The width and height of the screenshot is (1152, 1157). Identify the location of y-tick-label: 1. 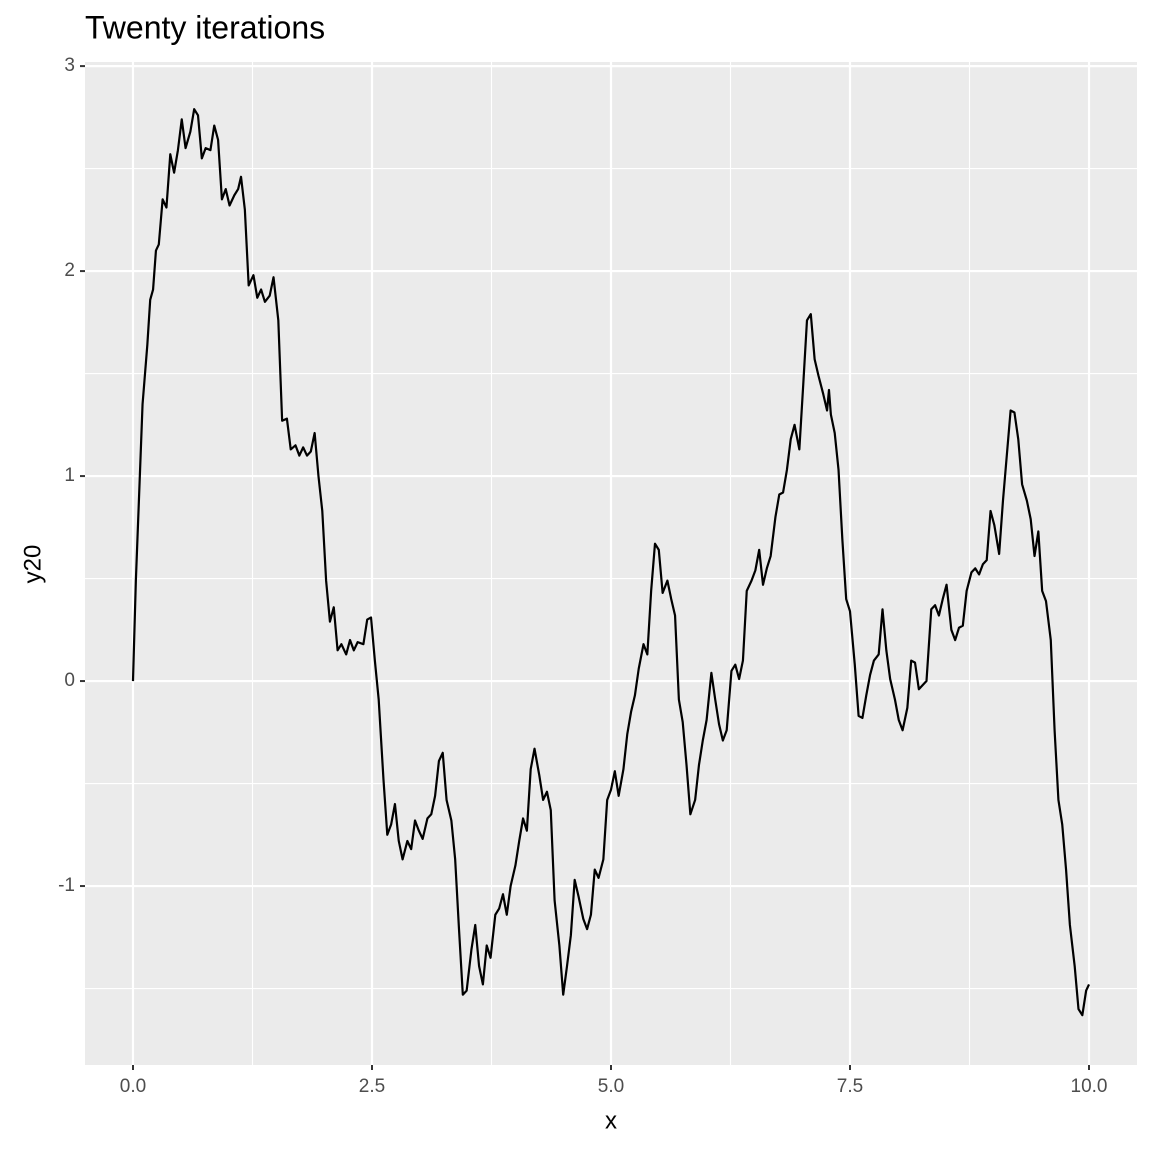
(69, 475).